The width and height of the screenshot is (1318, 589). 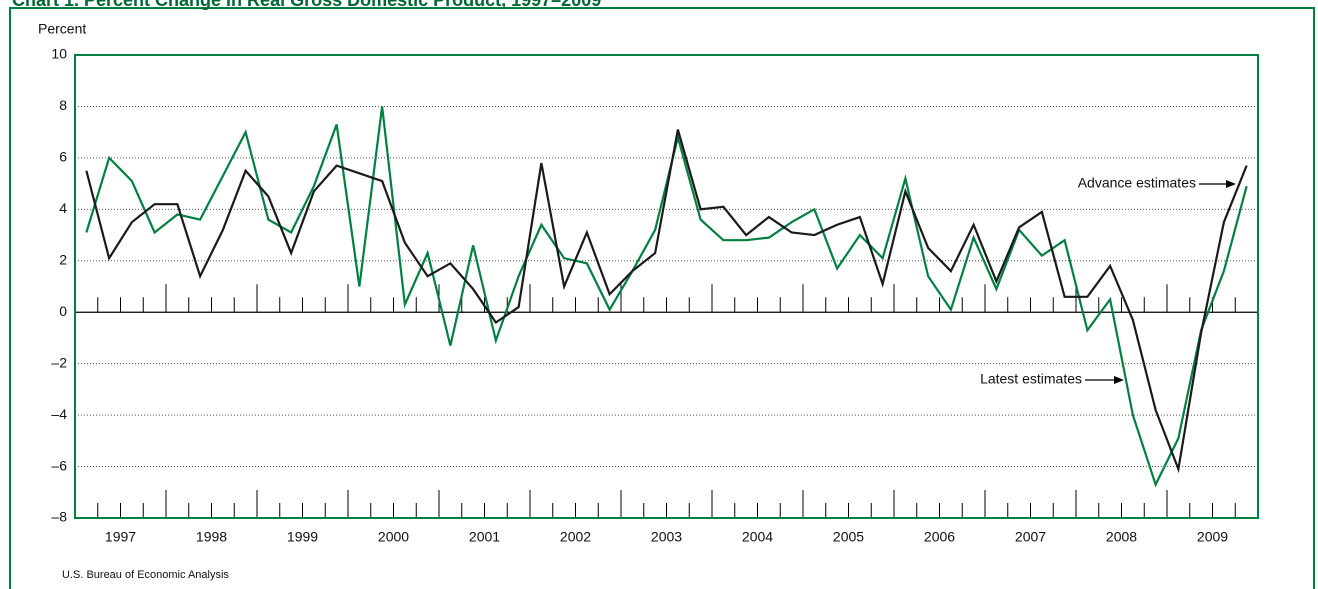 I want to click on y-tick-label: –8, so click(x=59, y=517).